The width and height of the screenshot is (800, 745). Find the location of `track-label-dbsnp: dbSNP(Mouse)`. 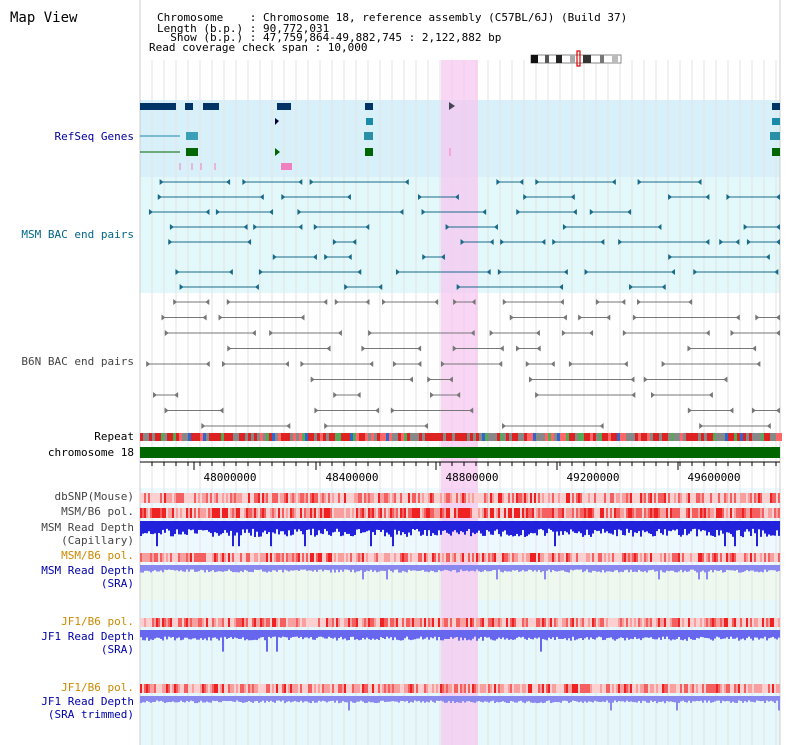

track-label-dbsnp: dbSNP(Mouse) is located at coordinates (94, 496).